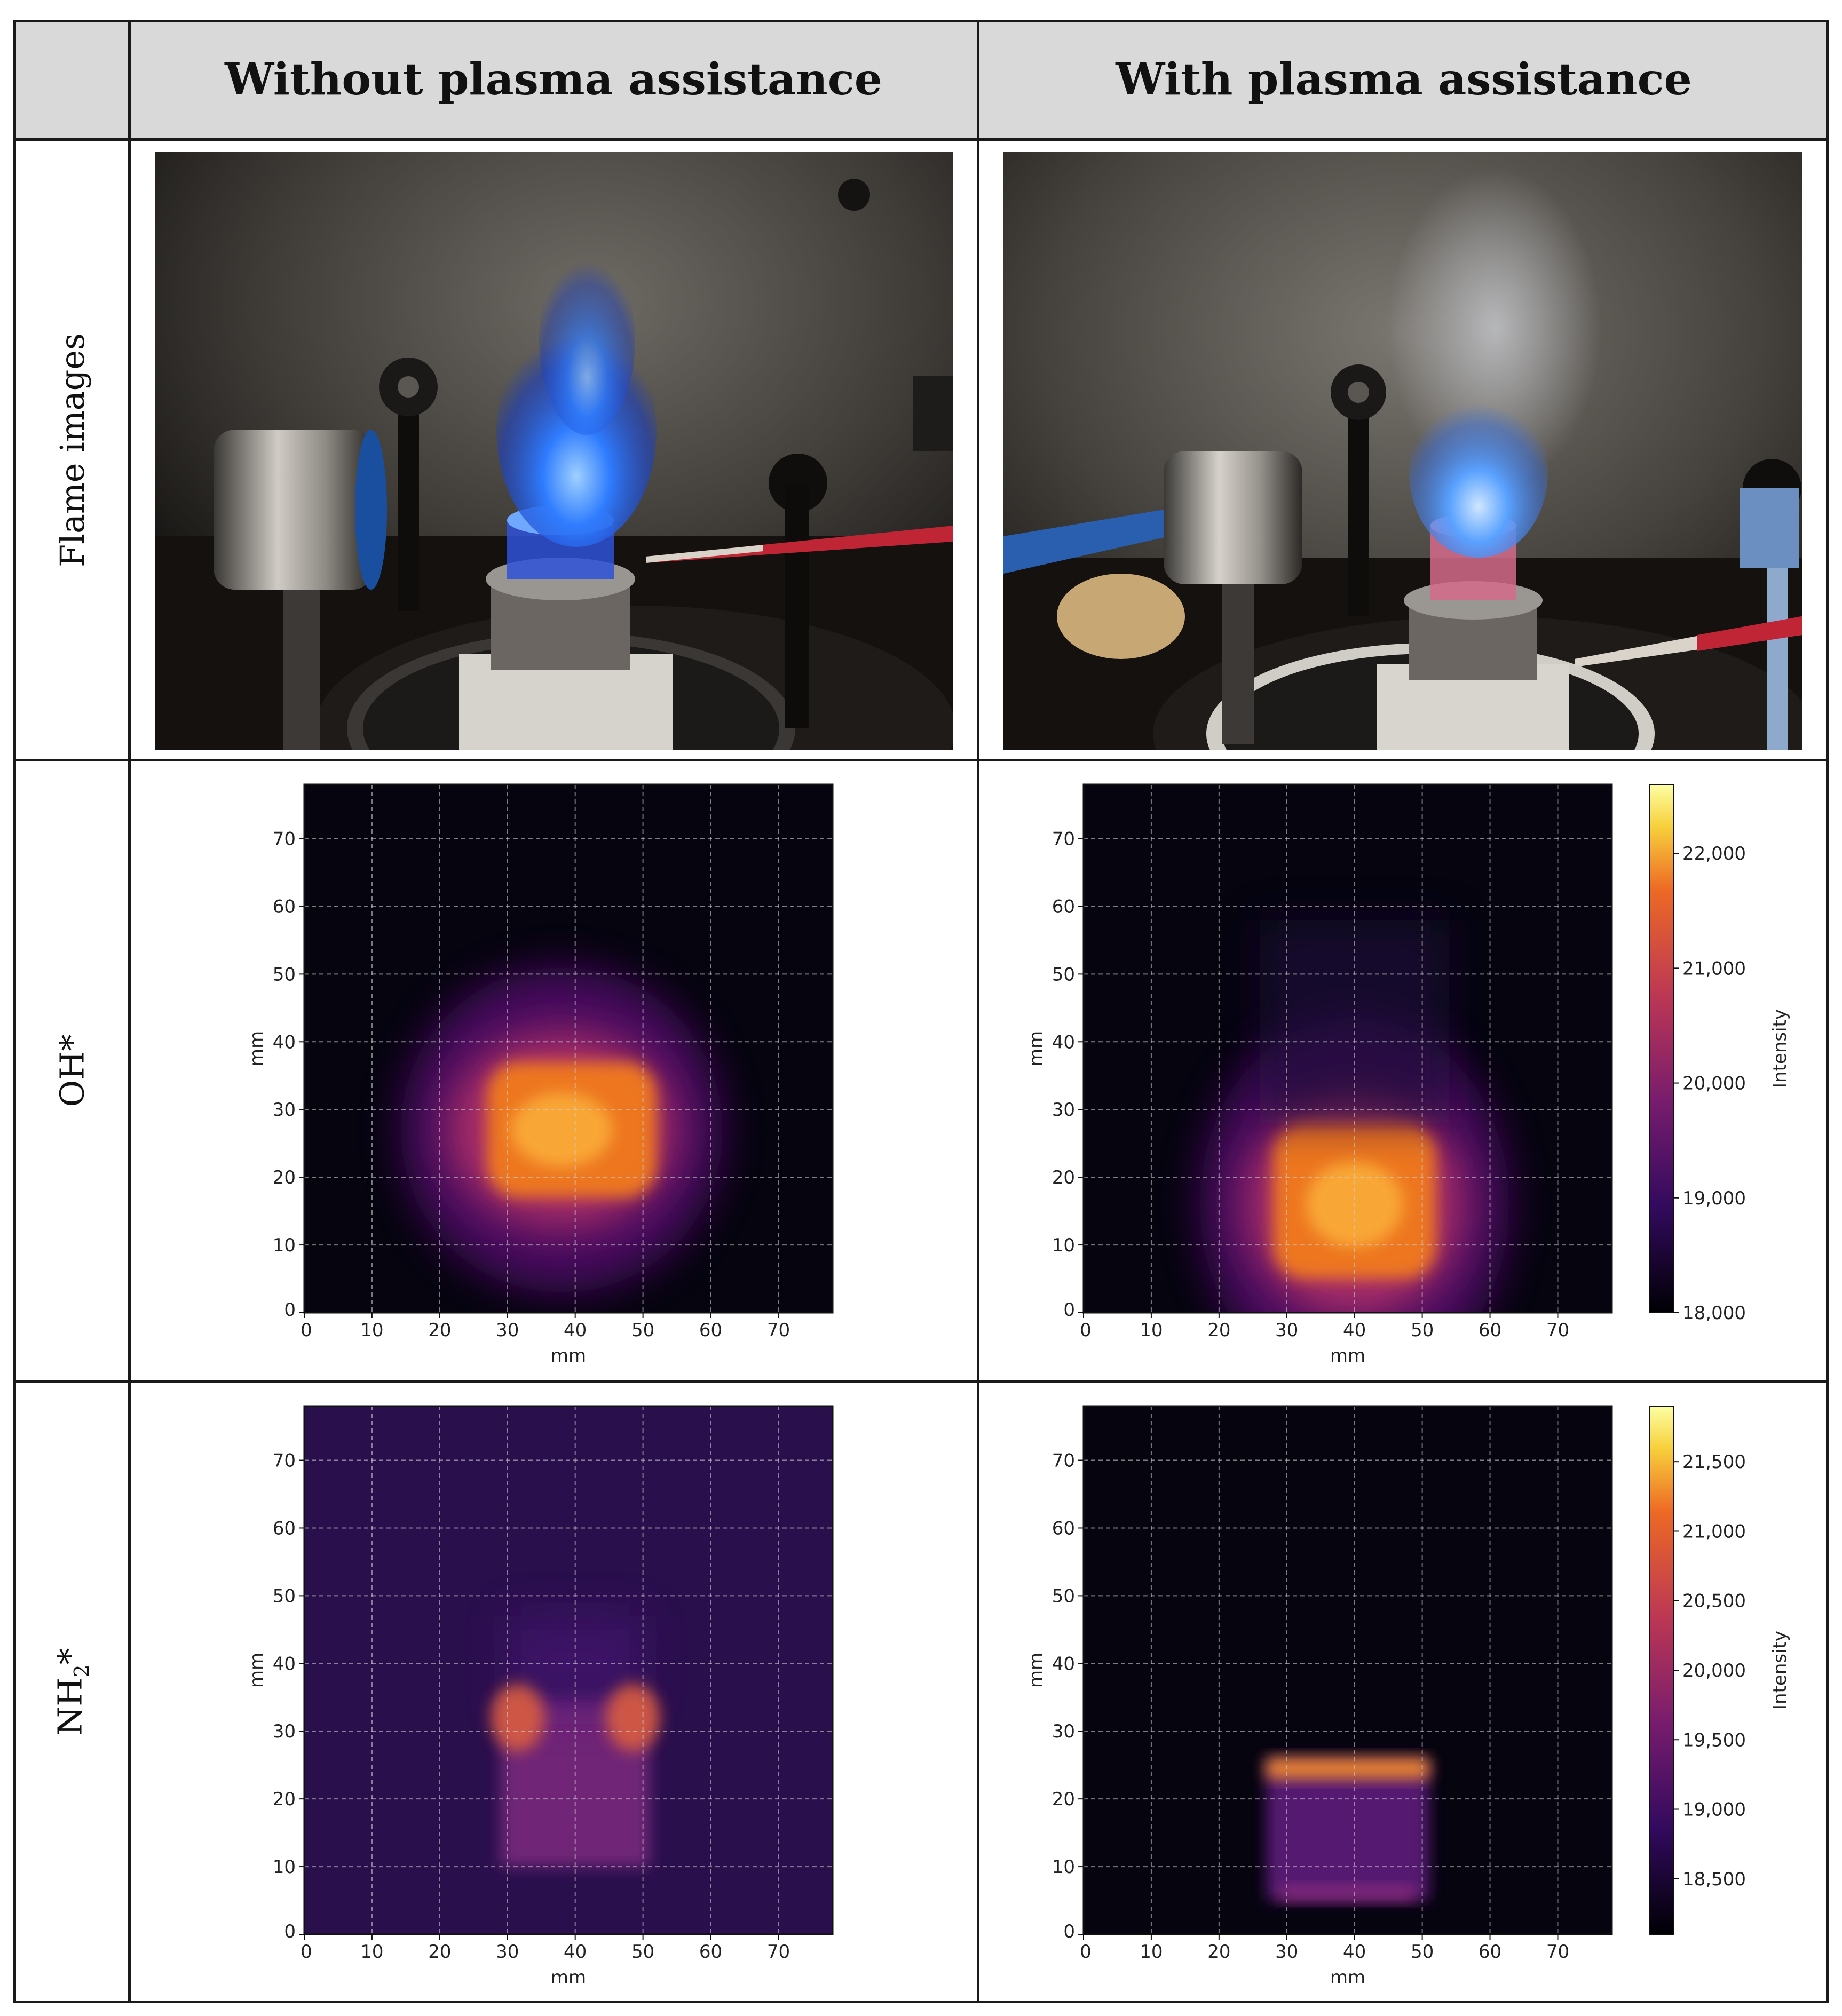 This screenshot has width=1842, height=2016. What do you see at coordinates (507, 1330) in the screenshot?
I see `oh-without-xtick-label: 30` at bounding box center [507, 1330].